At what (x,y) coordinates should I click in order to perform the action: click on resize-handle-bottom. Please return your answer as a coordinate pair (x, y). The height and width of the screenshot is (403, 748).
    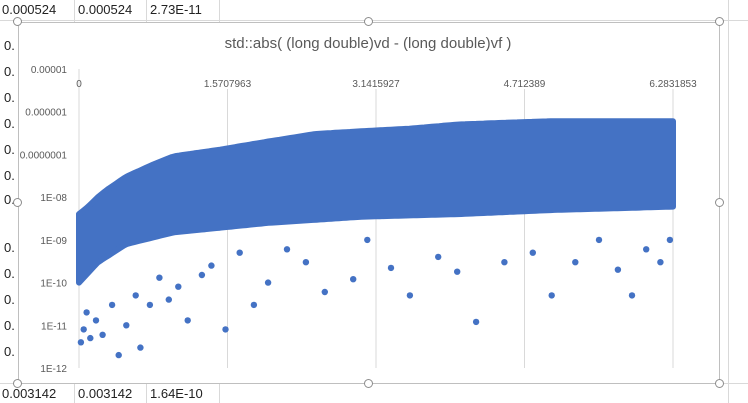
    Looking at the image, I should click on (368, 383).